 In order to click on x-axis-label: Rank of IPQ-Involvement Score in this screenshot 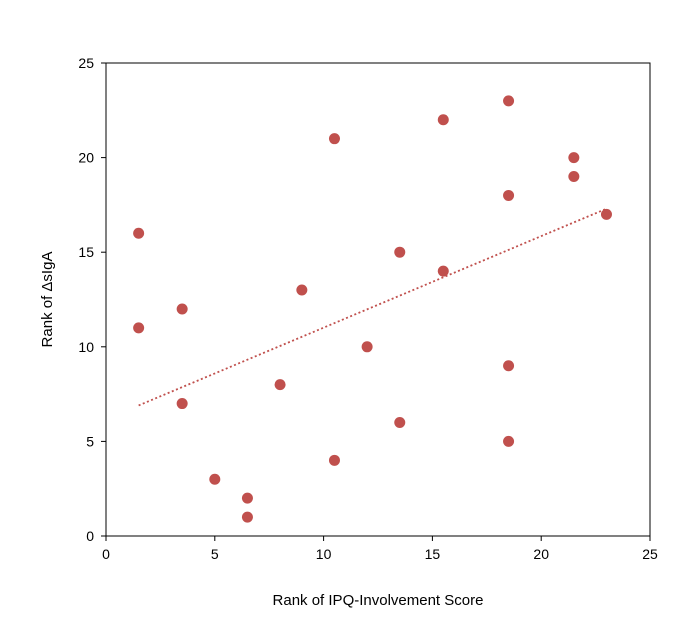, I will do `click(378, 600)`.